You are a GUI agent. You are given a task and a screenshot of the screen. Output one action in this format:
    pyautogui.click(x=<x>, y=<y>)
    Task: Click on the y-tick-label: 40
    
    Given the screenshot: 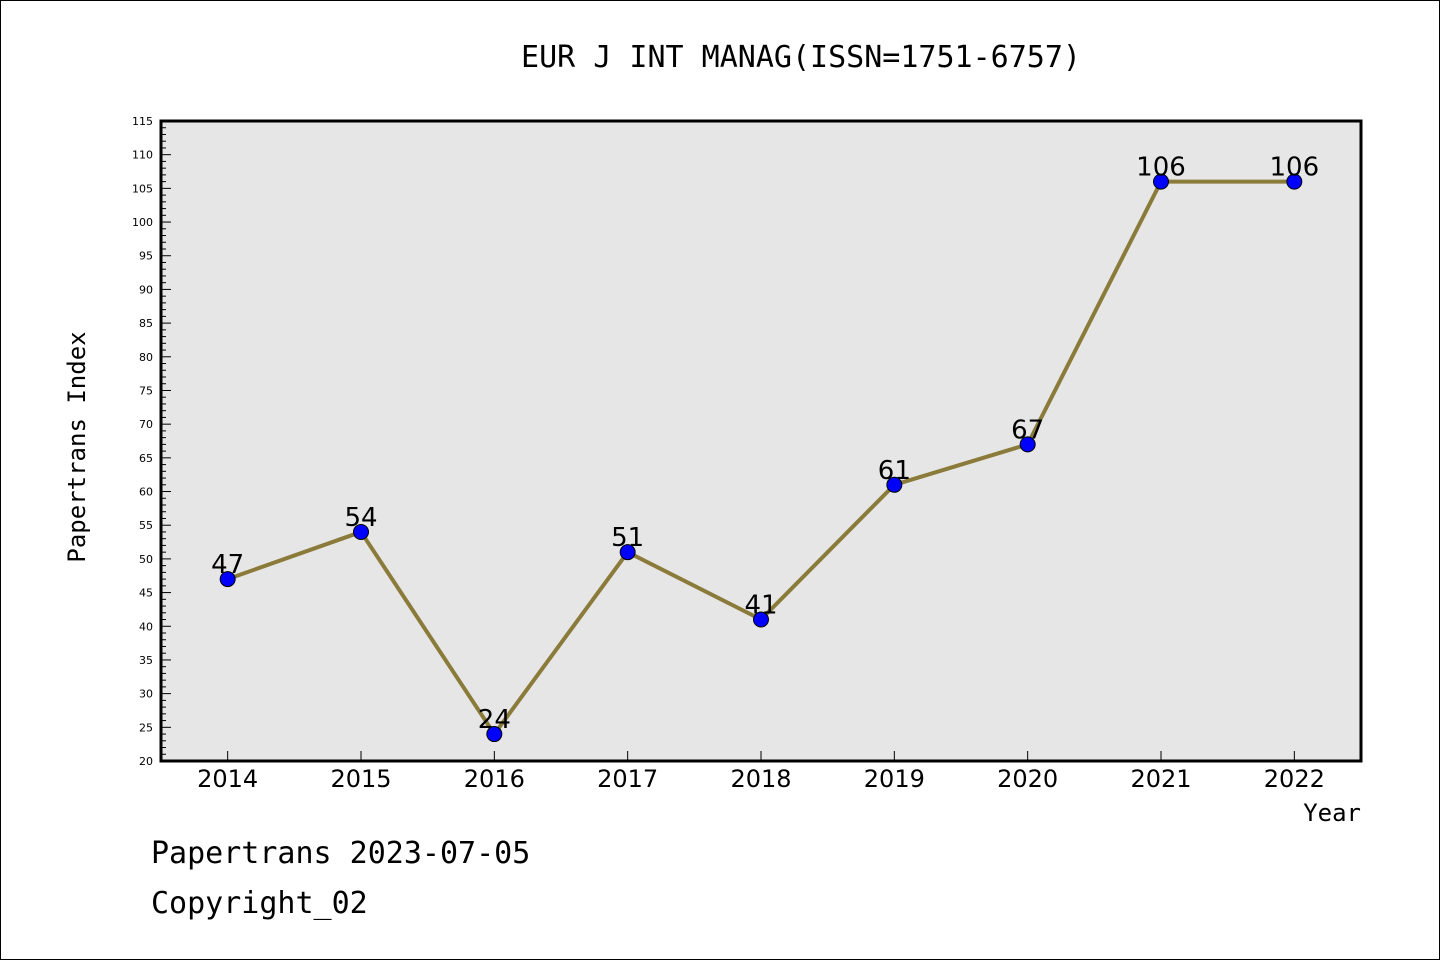 What is the action you would take?
    pyautogui.click(x=146, y=626)
    